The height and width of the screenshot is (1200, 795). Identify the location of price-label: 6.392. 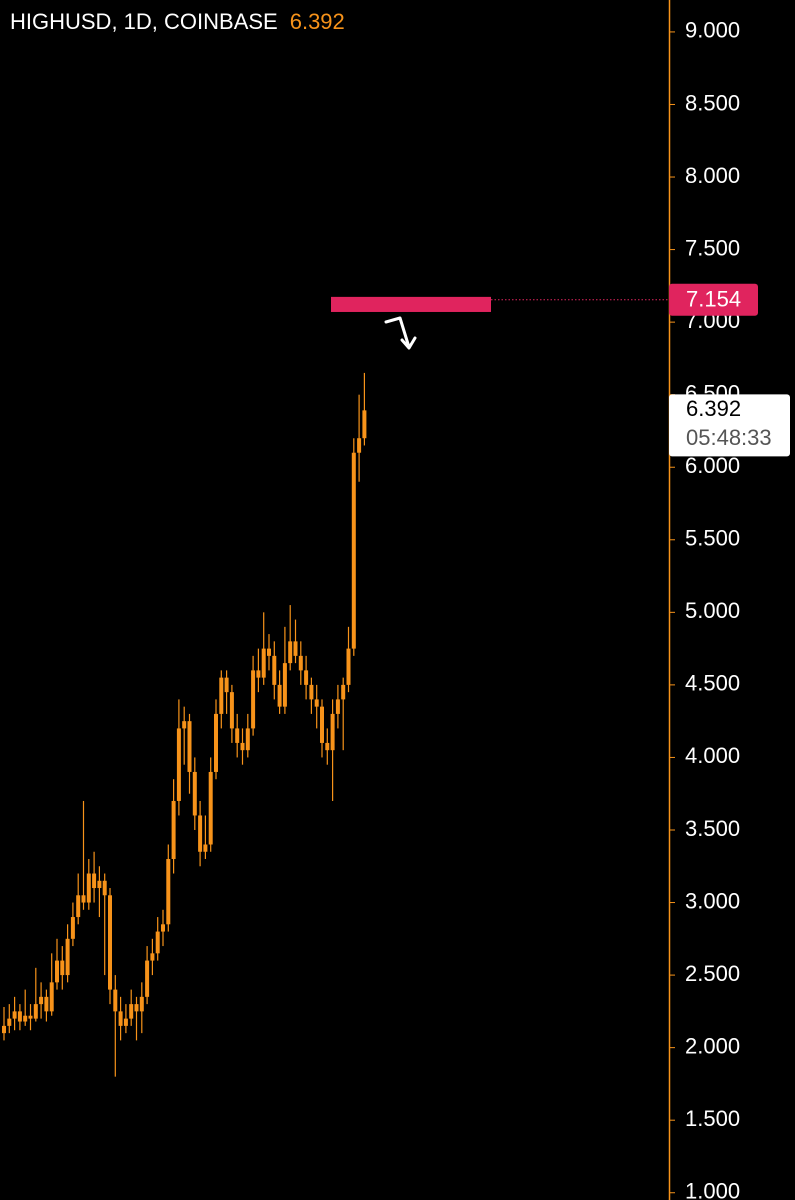
(713, 408).